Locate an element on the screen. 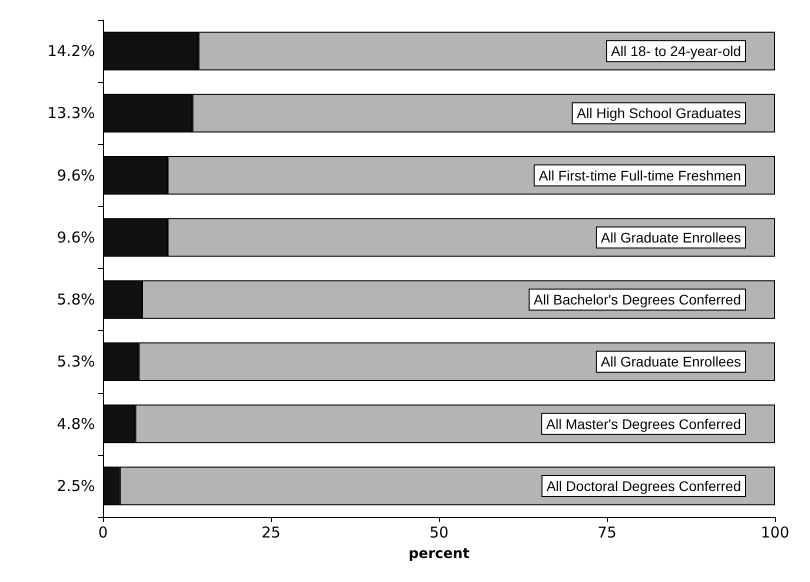  x-tick-label: 100 is located at coordinates (775, 533).